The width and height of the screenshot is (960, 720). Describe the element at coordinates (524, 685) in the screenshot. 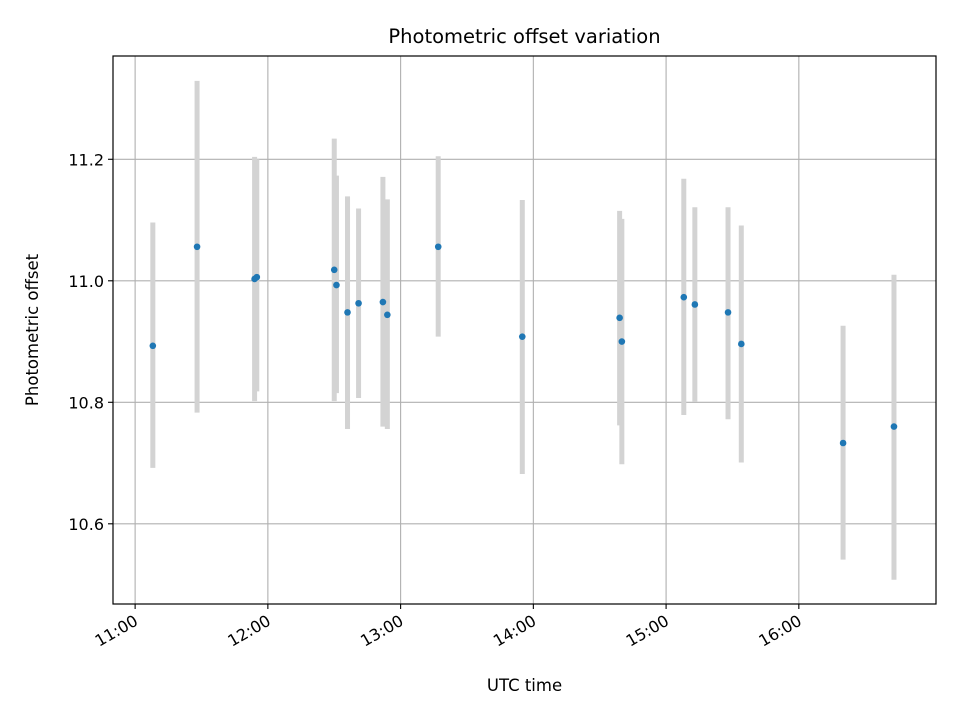

I see `x-axis-label: UTC time` at that location.